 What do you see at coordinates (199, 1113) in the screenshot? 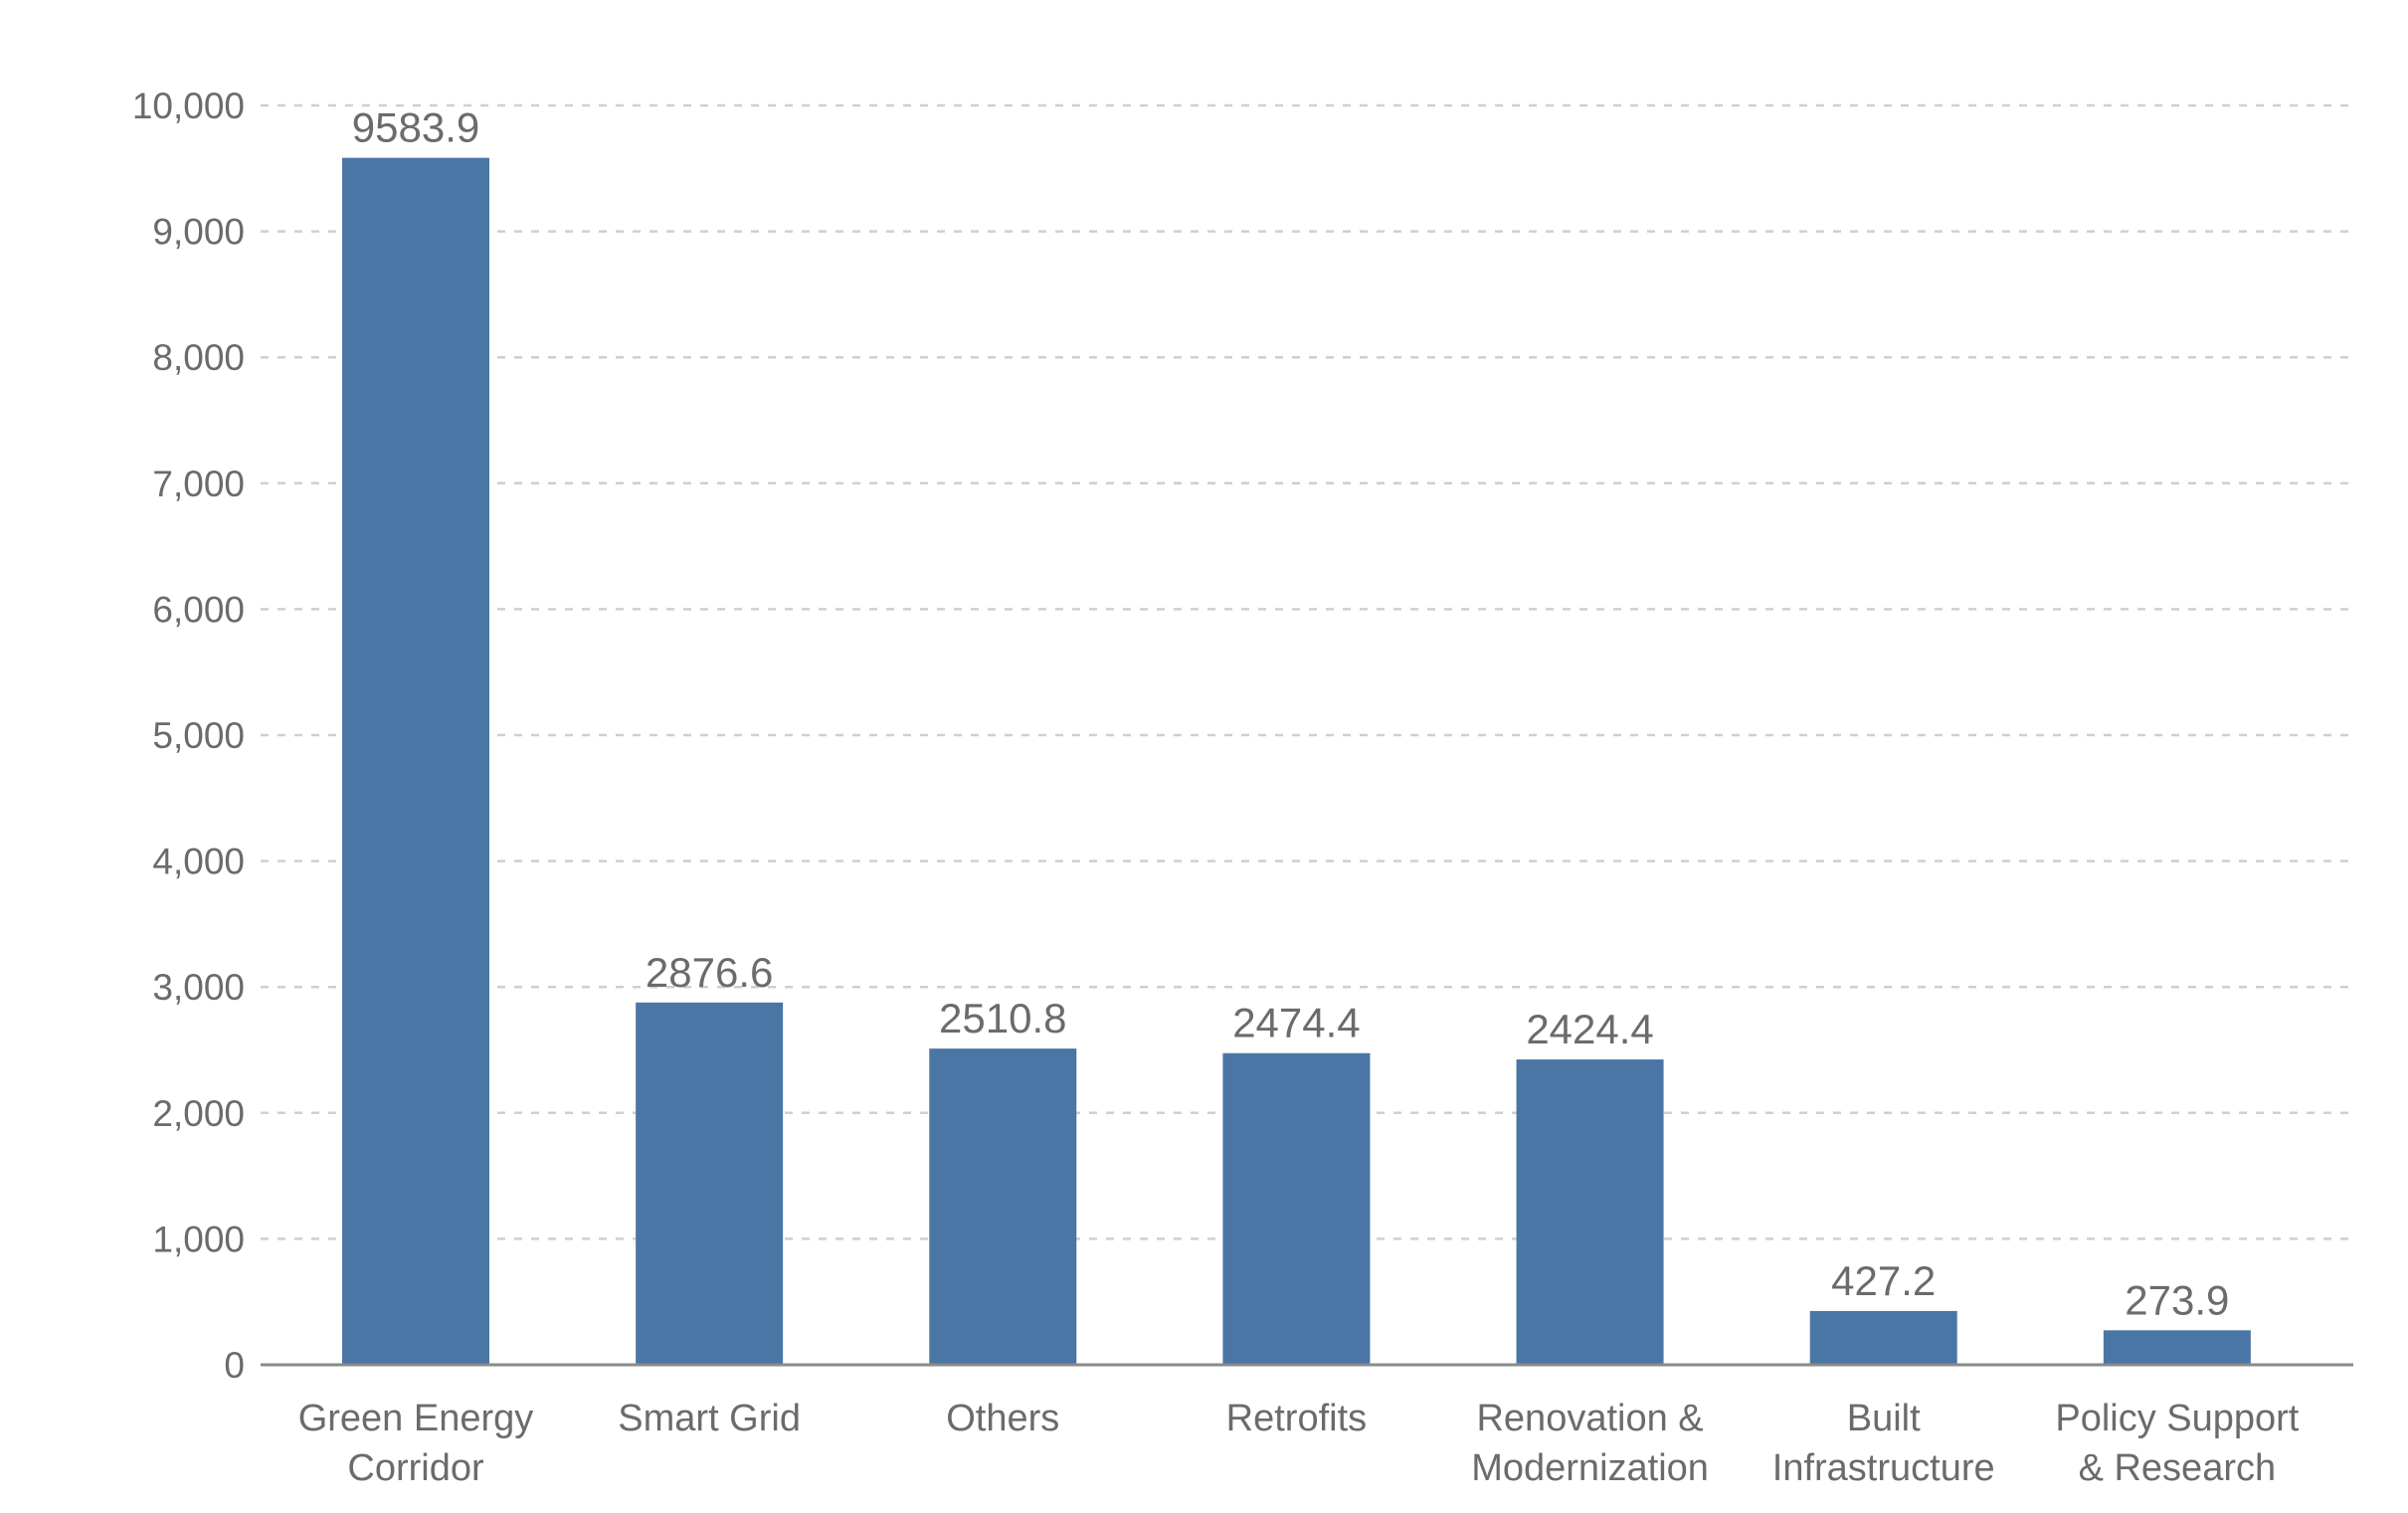
I see `y-tick-label: 2,000` at bounding box center [199, 1113].